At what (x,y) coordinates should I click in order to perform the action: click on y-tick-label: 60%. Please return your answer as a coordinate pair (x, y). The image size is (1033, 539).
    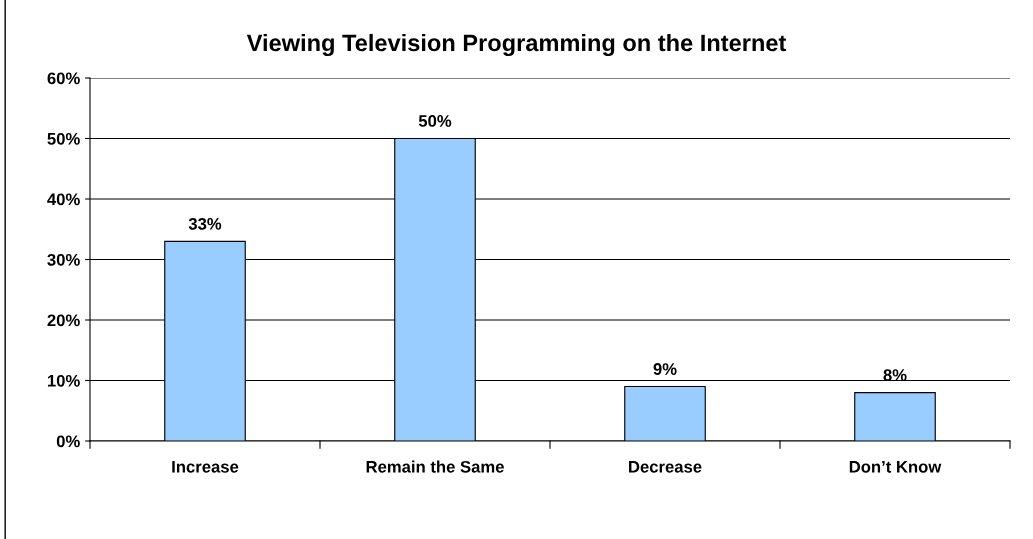
    Looking at the image, I should click on (63, 78).